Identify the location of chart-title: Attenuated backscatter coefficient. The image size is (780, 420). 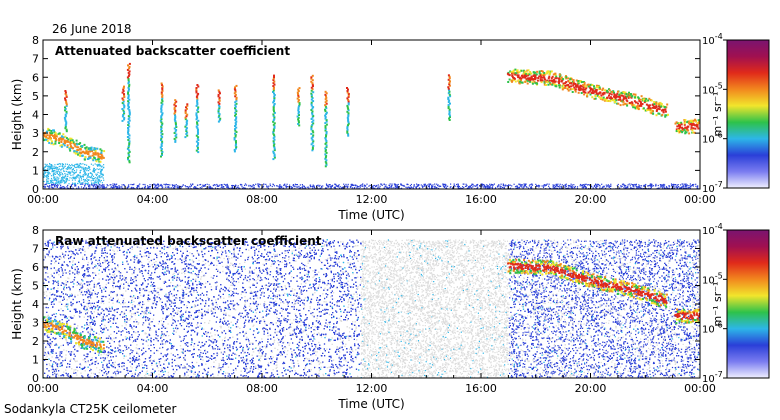
(172, 51).